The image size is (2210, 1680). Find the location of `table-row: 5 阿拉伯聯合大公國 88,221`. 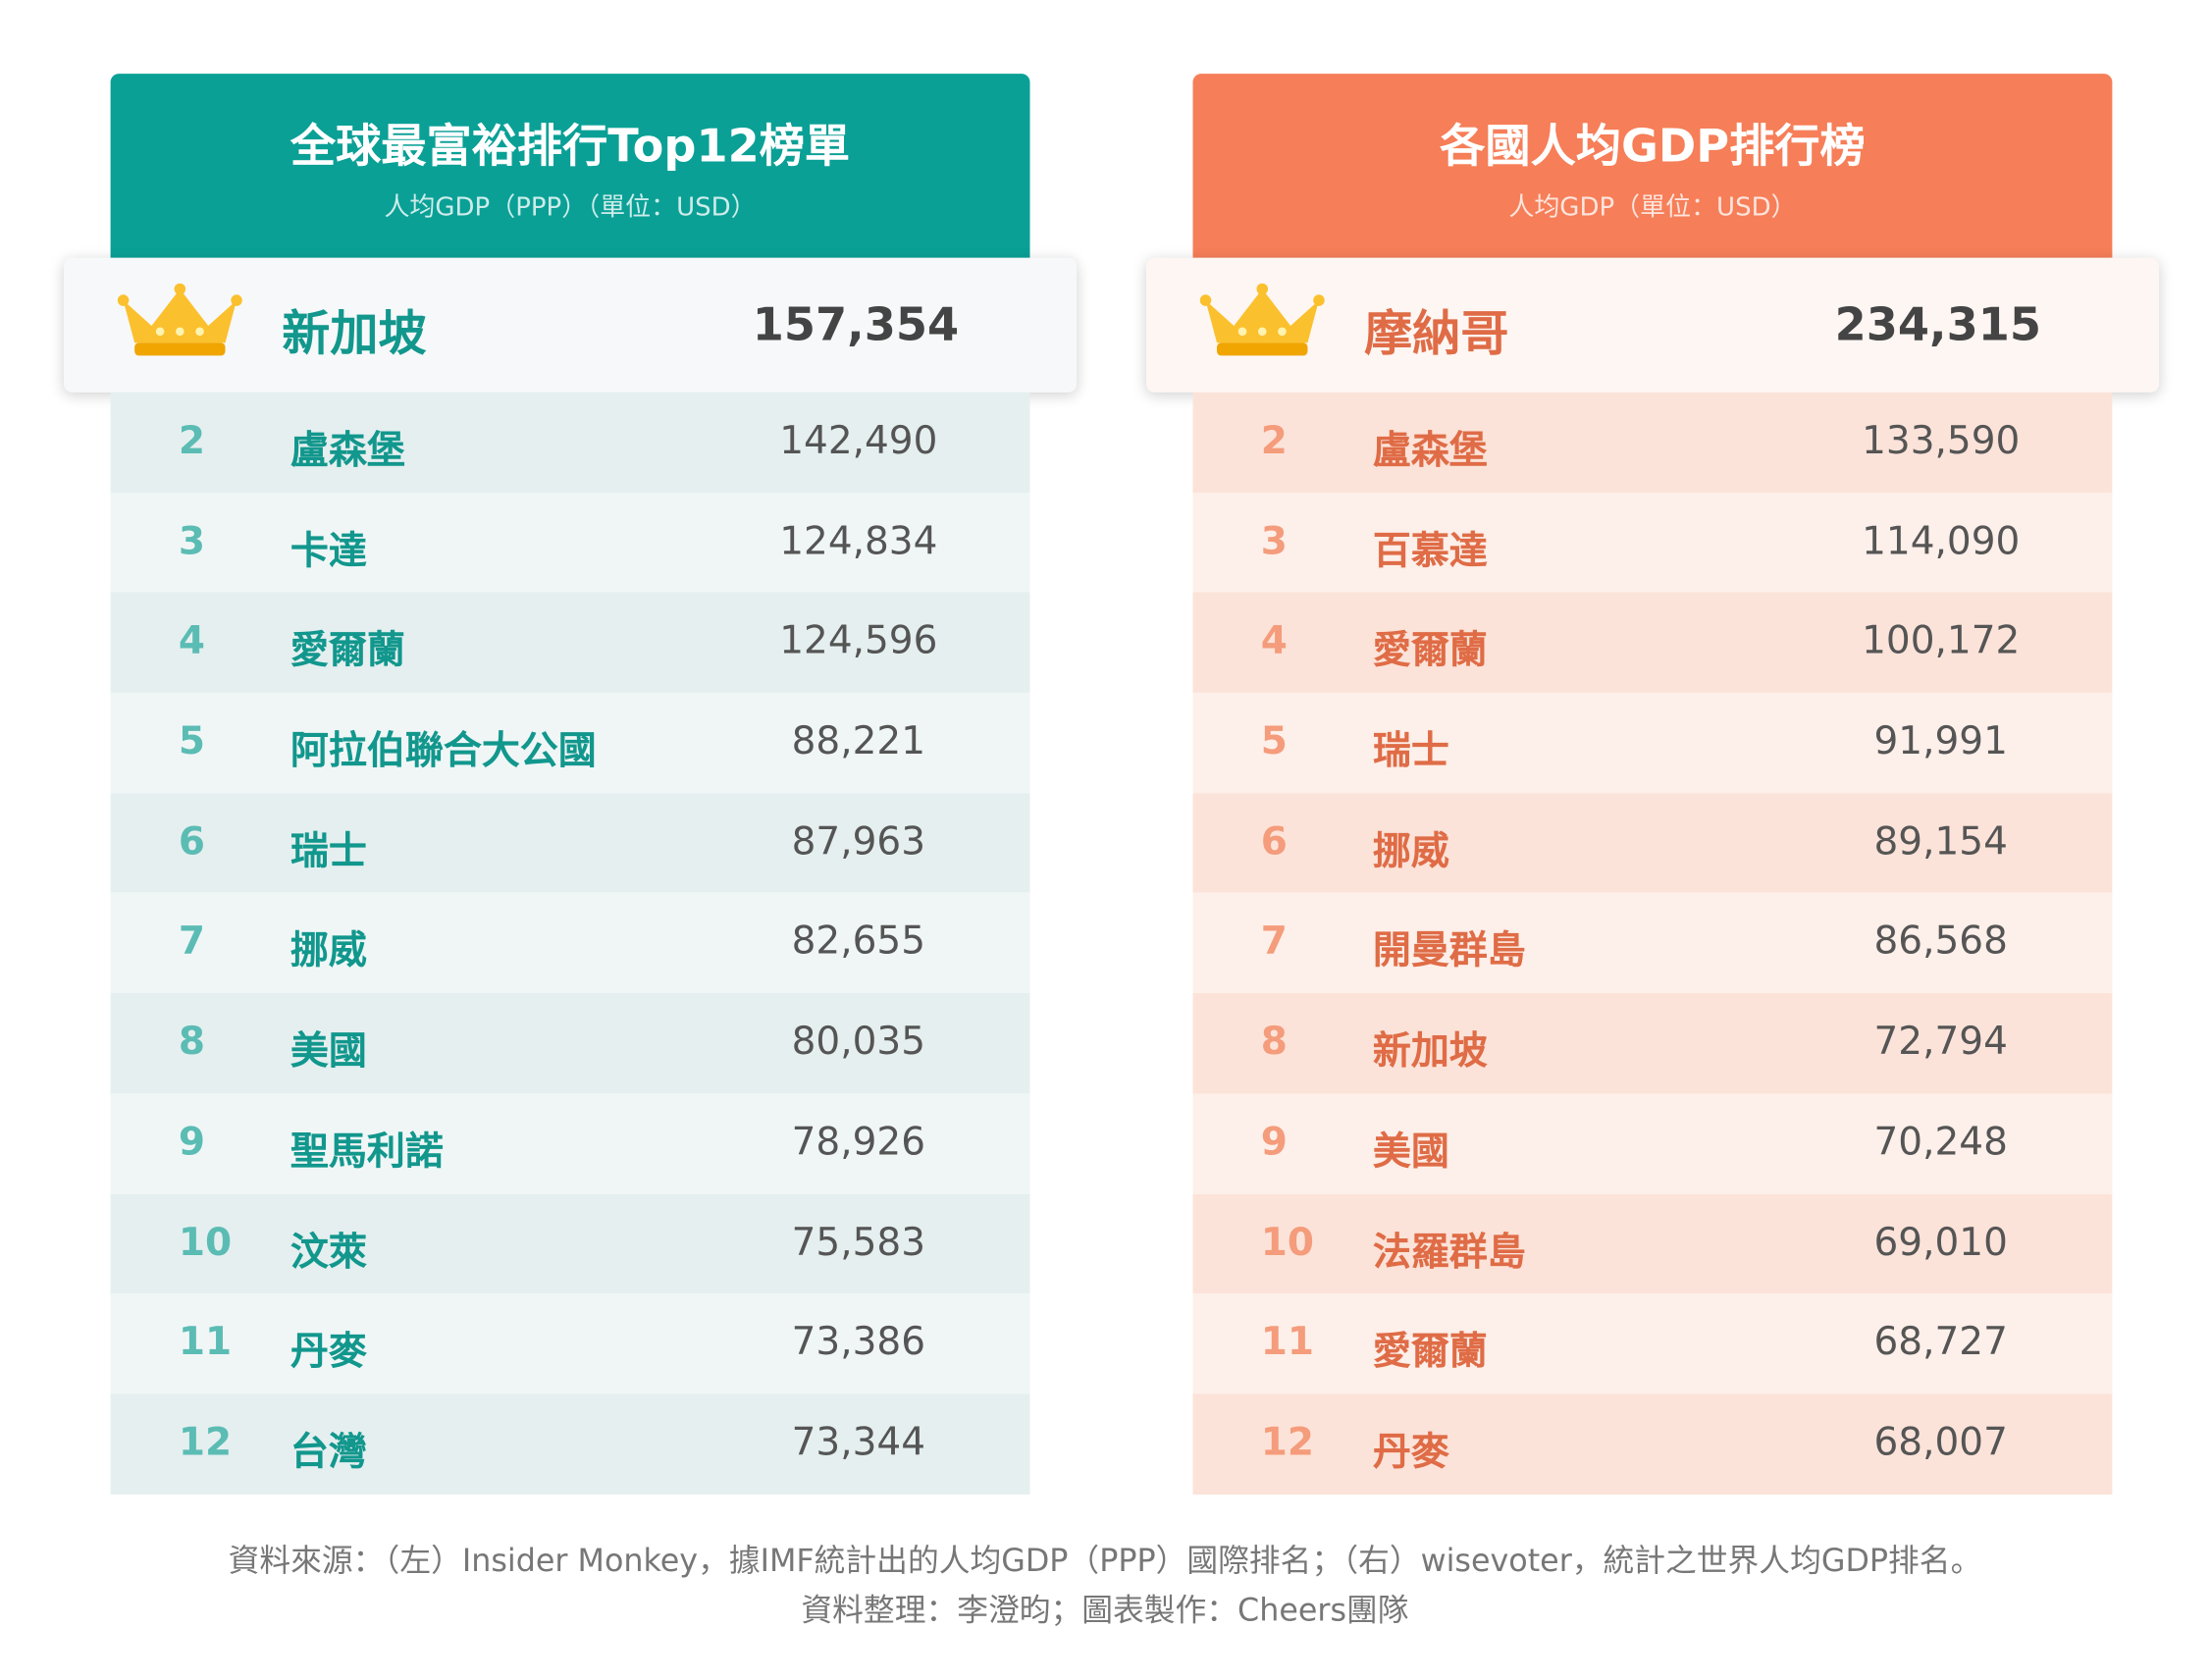

table-row: 5 阿拉伯聯合大公國 88,221 is located at coordinates (570, 743).